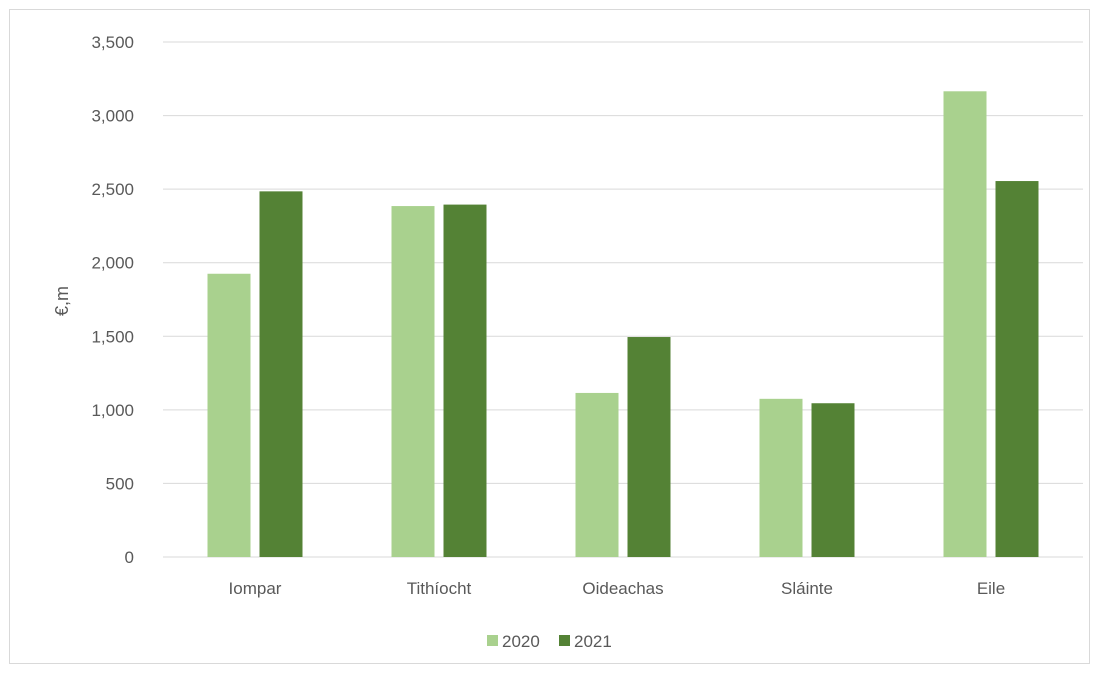  Describe the element at coordinates (991, 588) in the screenshot. I see `x-tick-label: Eile` at that location.